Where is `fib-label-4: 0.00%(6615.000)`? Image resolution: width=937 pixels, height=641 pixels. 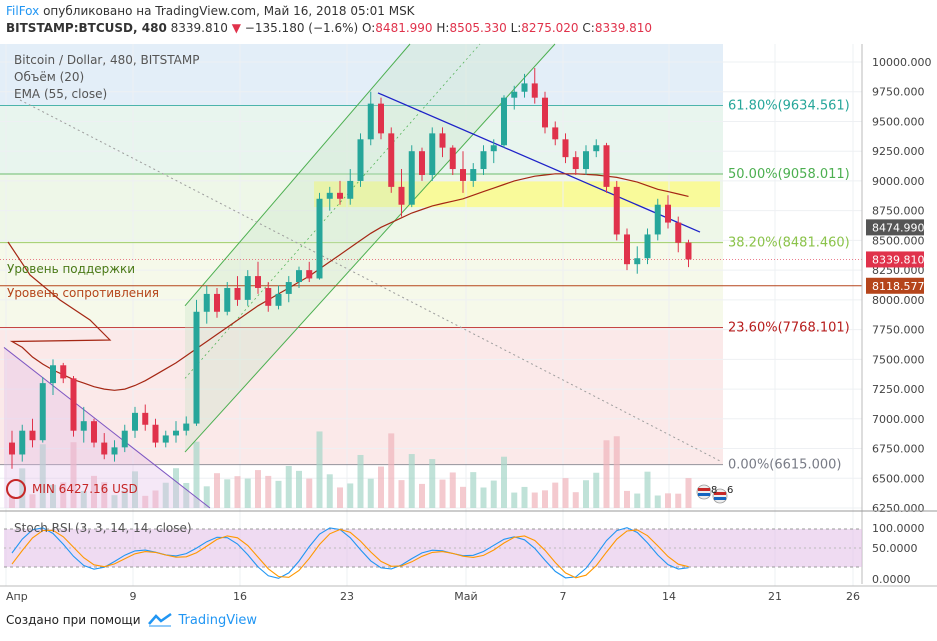 fib-label-4: 0.00%(6615.000) is located at coordinates (784, 465).